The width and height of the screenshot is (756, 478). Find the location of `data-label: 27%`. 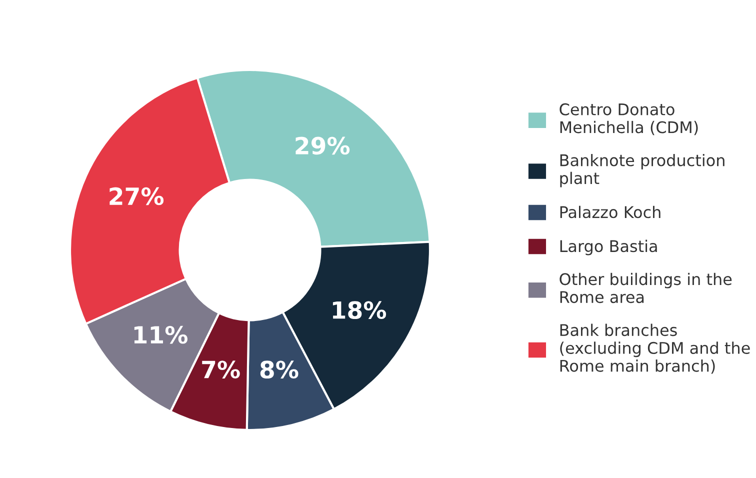

data-label: 27% is located at coordinates (137, 196).